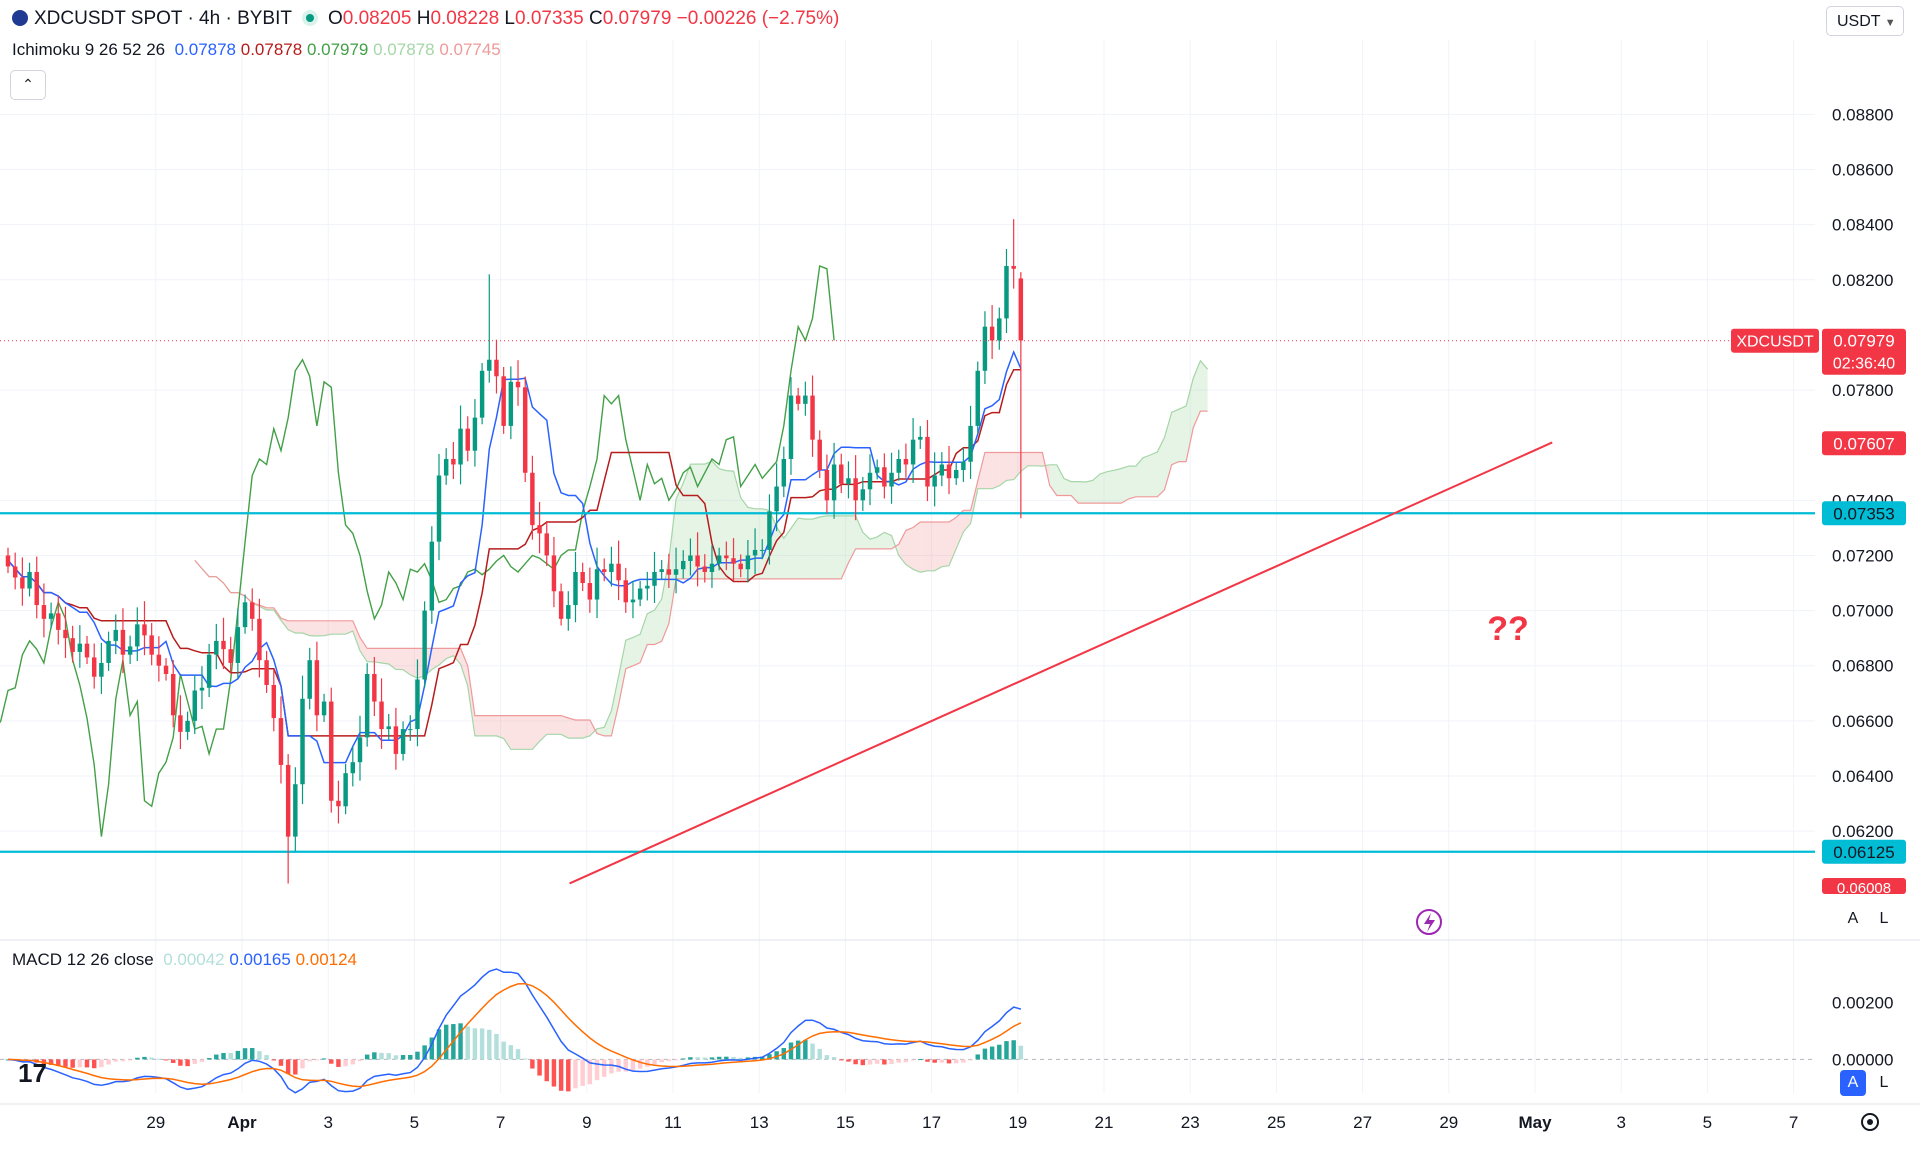 The image size is (1920, 1151). What do you see at coordinates (1865, 21) in the screenshot?
I see `currency-select: USDT ▼` at bounding box center [1865, 21].